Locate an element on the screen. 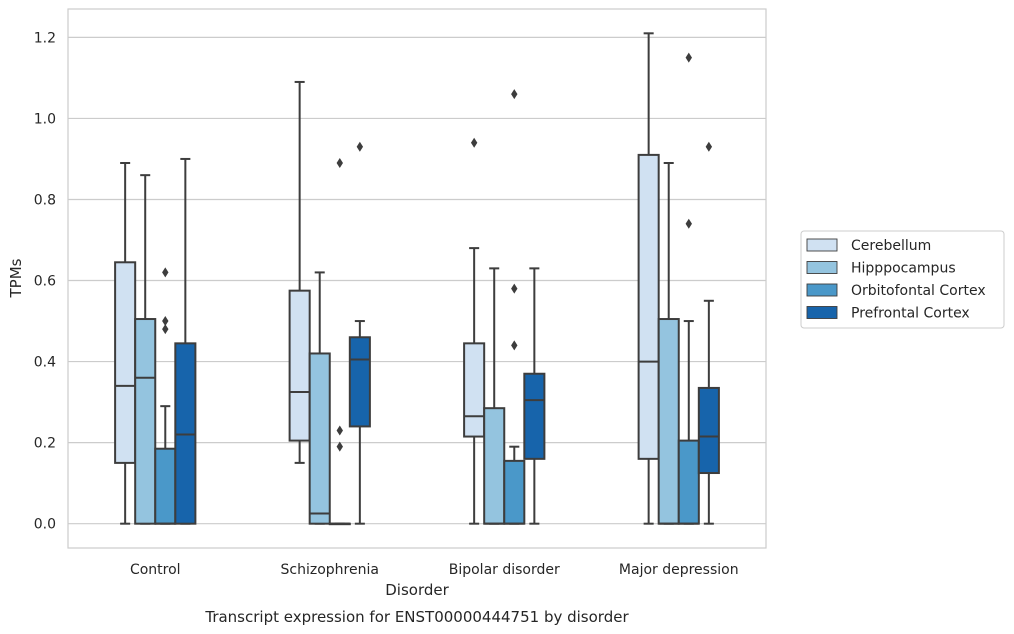  y-tick-label: 1.0 is located at coordinates (45, 119).